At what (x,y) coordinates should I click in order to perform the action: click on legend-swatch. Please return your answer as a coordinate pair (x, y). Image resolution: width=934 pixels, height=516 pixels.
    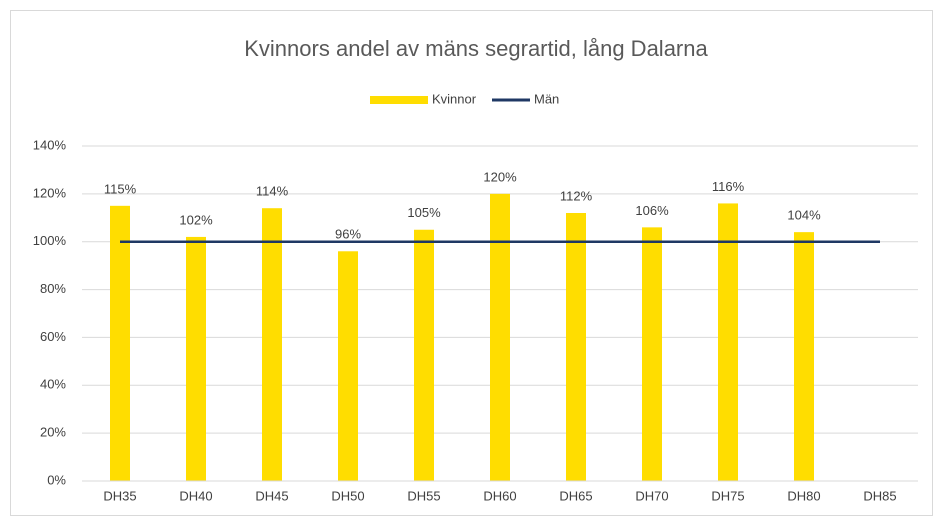
    Looking at the image, I should click on (399, 100).